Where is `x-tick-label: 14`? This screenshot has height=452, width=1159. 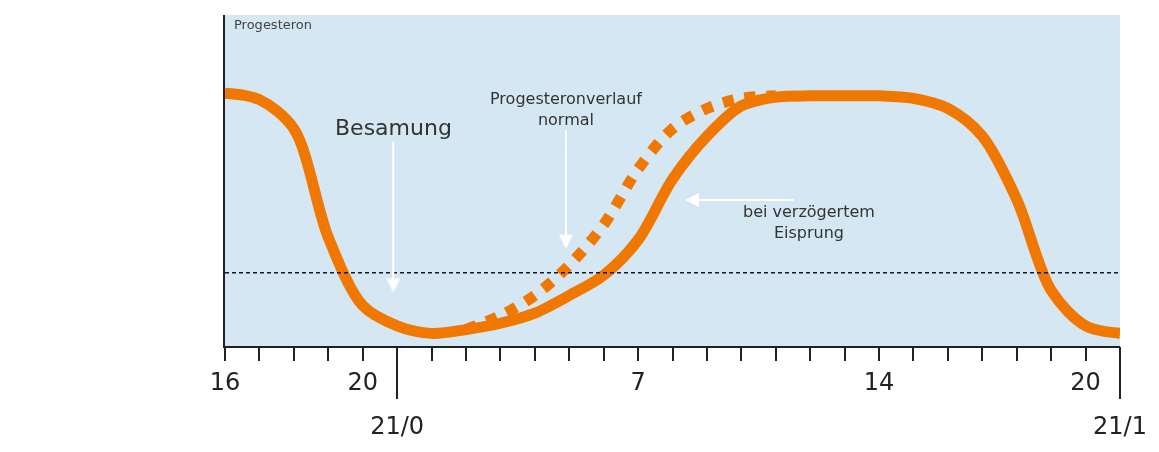 x-tick-label: 14 is located at coordinates (879, 381).